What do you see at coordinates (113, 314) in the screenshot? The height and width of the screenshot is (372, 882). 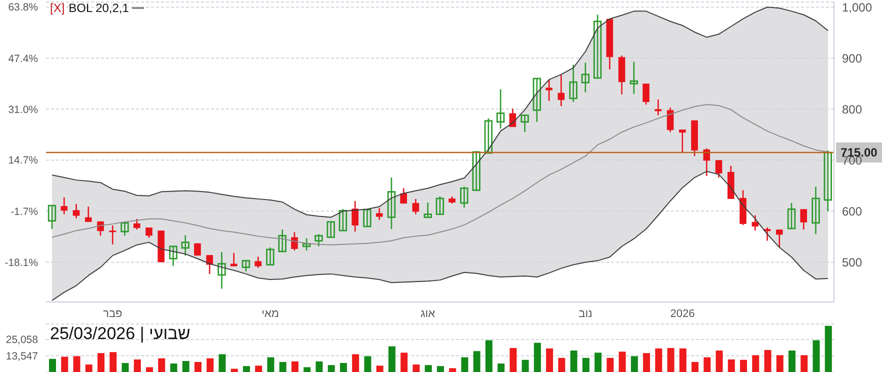 I see `x-tick-label: פבר` at bounding box center [113, 314].